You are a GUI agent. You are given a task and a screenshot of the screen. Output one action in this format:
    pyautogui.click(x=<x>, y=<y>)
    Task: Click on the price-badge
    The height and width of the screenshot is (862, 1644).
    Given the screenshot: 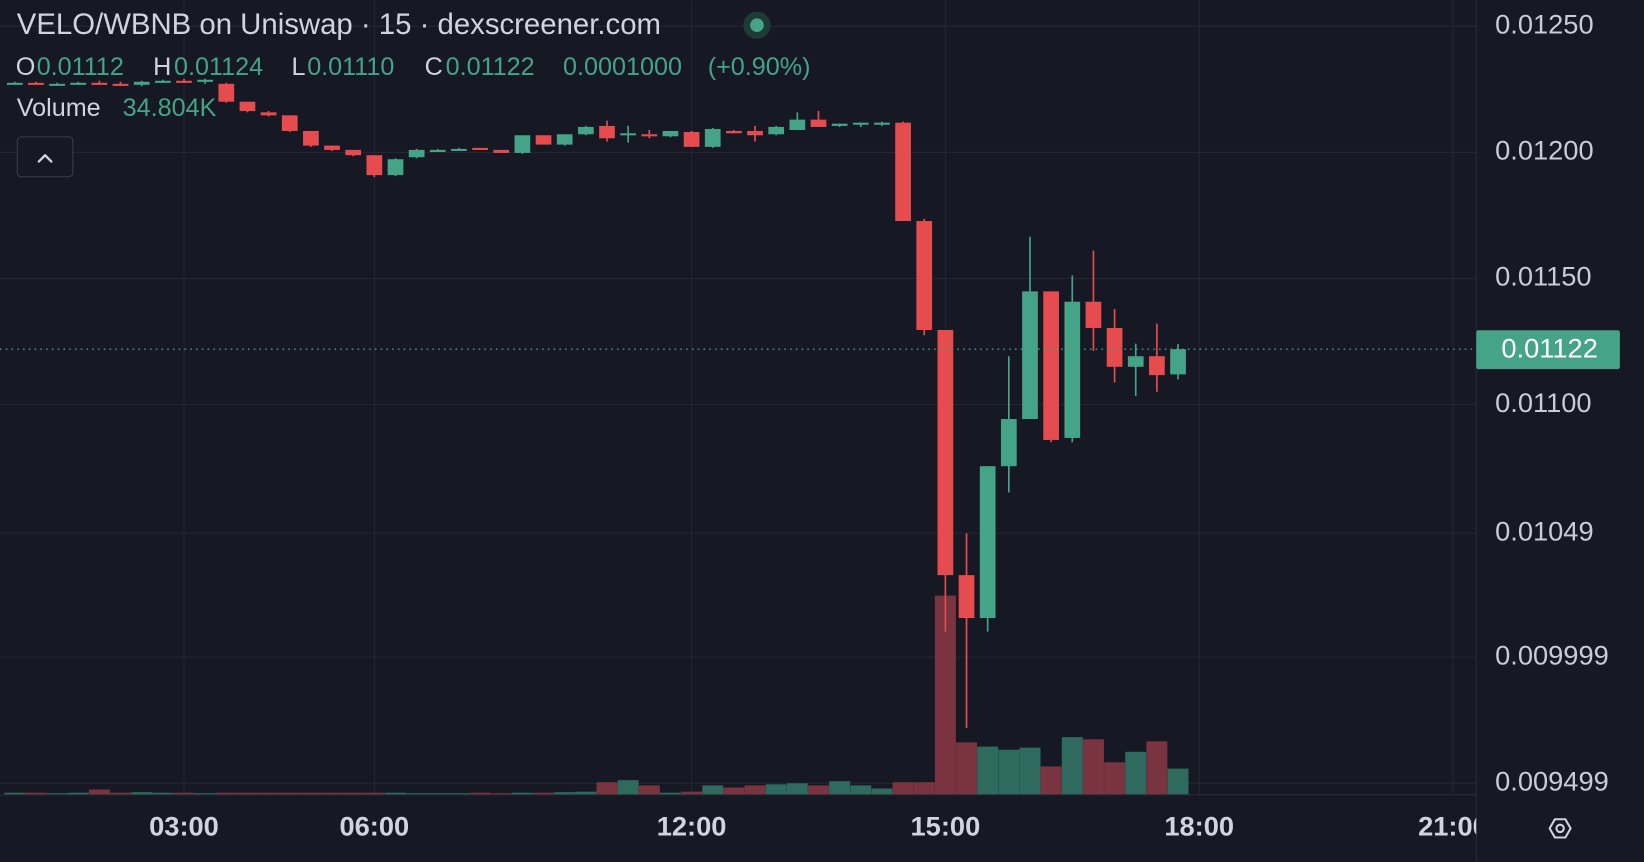 What is the action you would take?
    pyautogui.click(x=1548, y=350)
    